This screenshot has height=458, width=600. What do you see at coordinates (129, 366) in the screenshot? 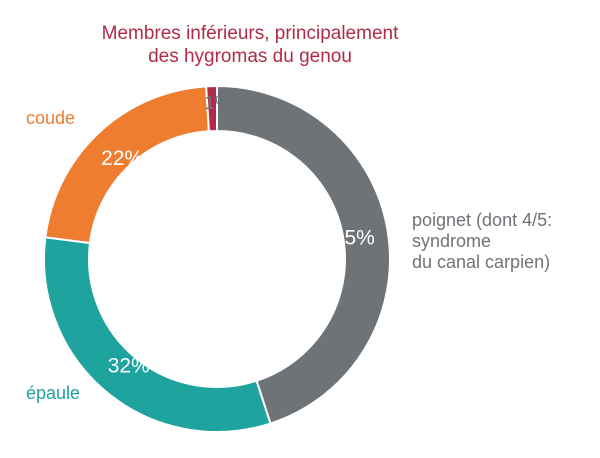
I see `value-label-32pct: 32%` at bounding box center [129, 366].